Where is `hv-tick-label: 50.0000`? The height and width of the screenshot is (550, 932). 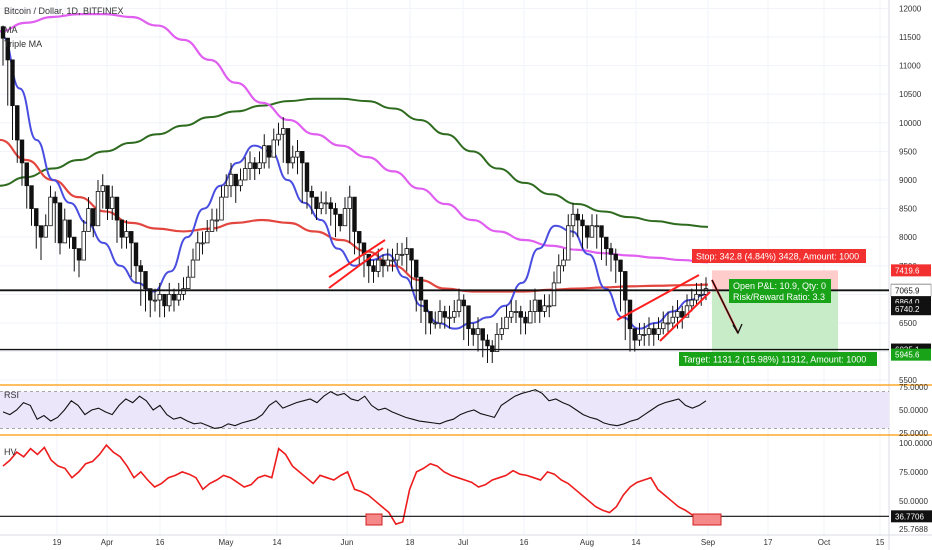 hv-tick-label: 50.0000 is located at coordinates (913, 501).